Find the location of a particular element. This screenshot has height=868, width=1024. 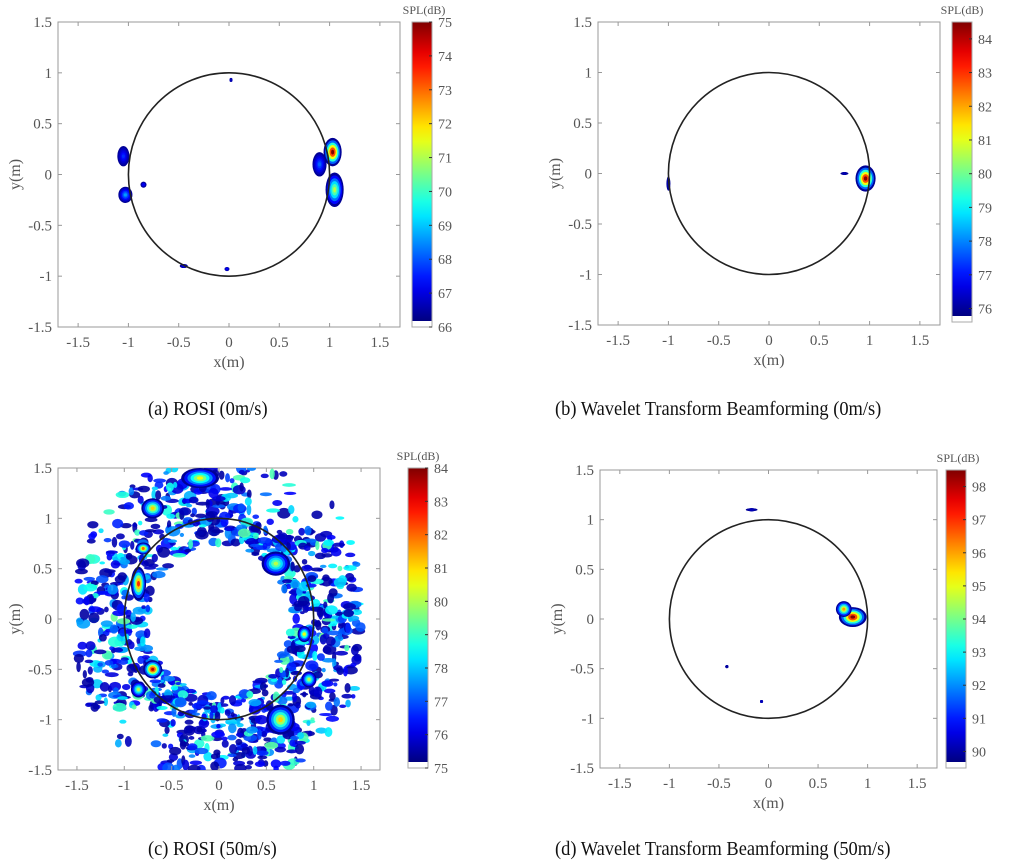

y-tick-label: 0 is located at coordinates (49, 620).